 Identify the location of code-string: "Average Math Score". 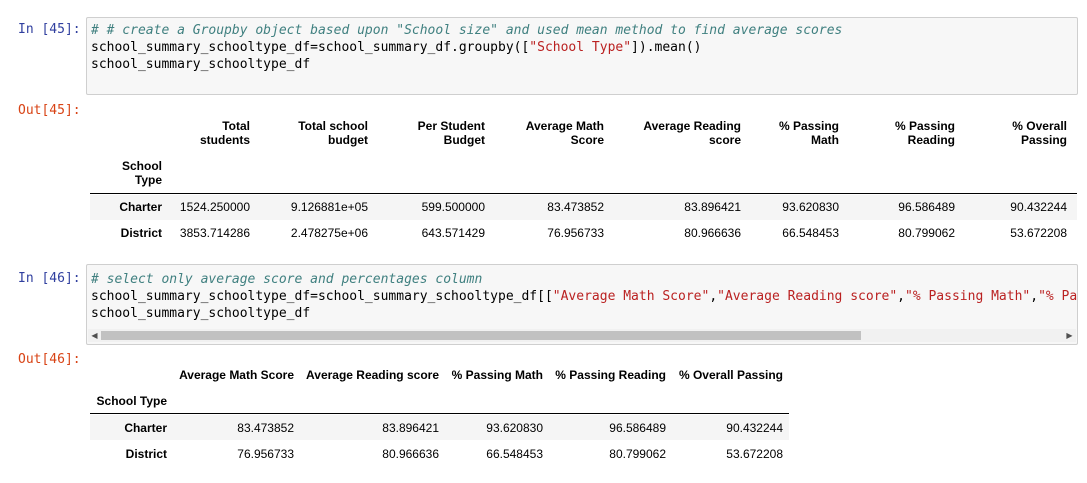
(631, 296).